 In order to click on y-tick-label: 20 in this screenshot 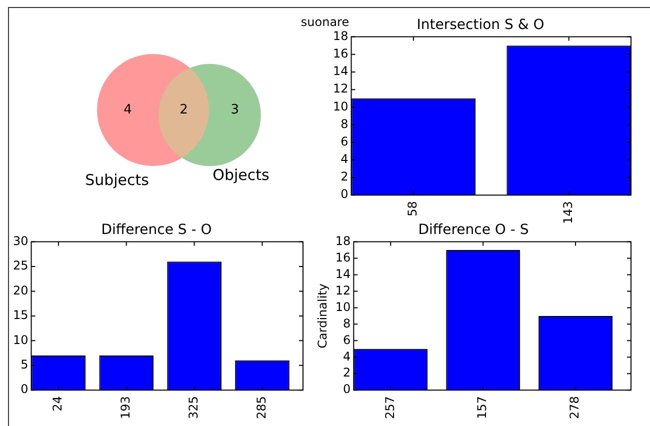, I will do `click(20, 290)`.